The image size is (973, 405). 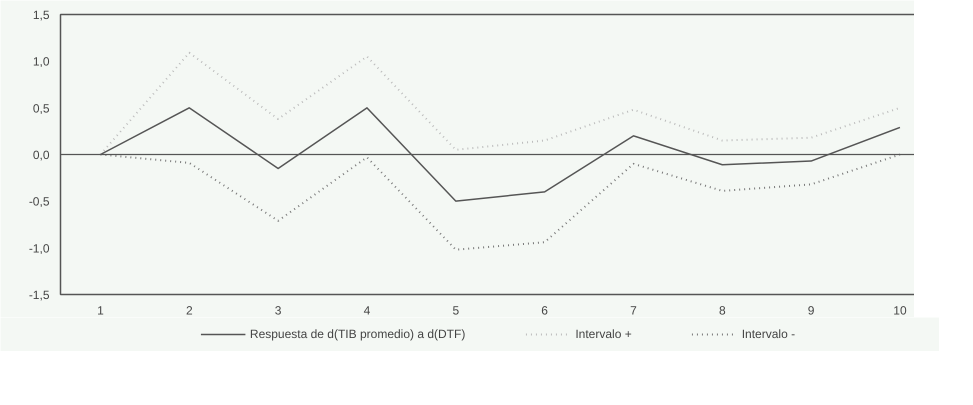 What do you see at coordinates (769, 334) in the screenshot?
I see `legend-label: Intervalo -` at bounding box center [769, 334].